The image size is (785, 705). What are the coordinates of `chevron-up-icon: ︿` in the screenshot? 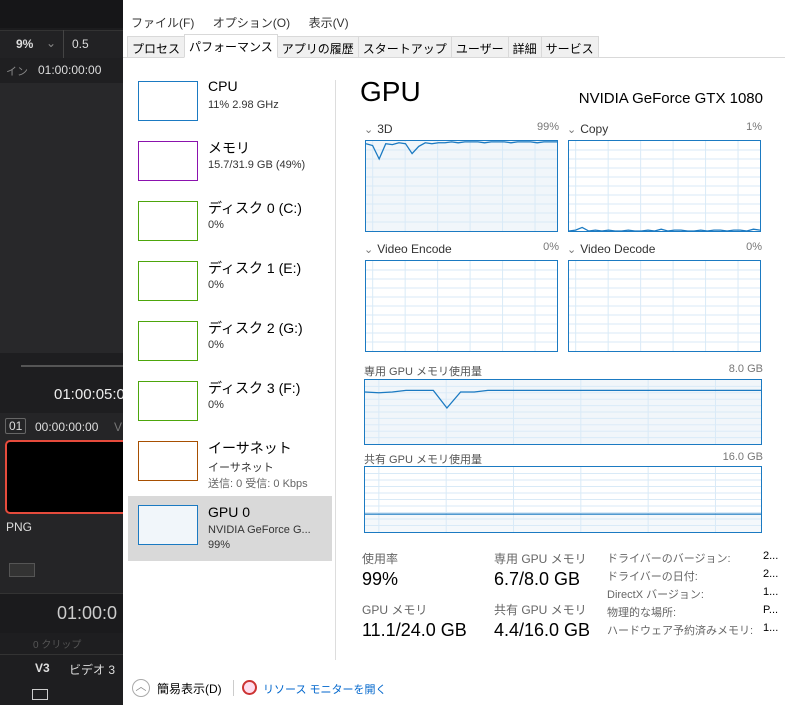 It's located at (141, 688).